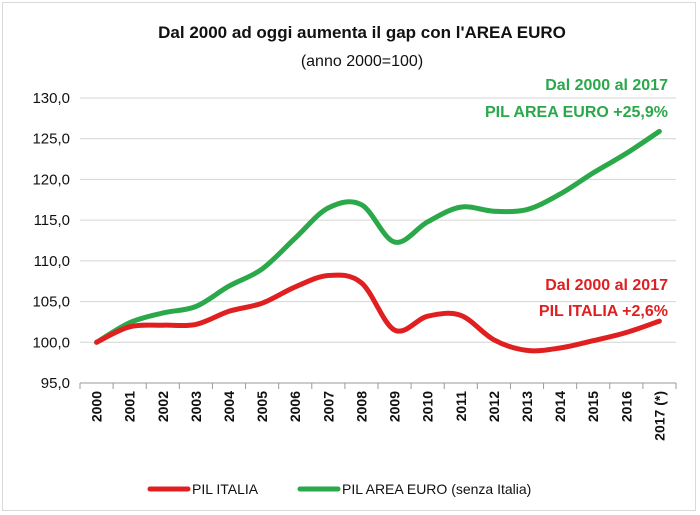  Describe the element at coordinates (378, 313) in the screenshot. I see `series-line-pil-italia` at that location.